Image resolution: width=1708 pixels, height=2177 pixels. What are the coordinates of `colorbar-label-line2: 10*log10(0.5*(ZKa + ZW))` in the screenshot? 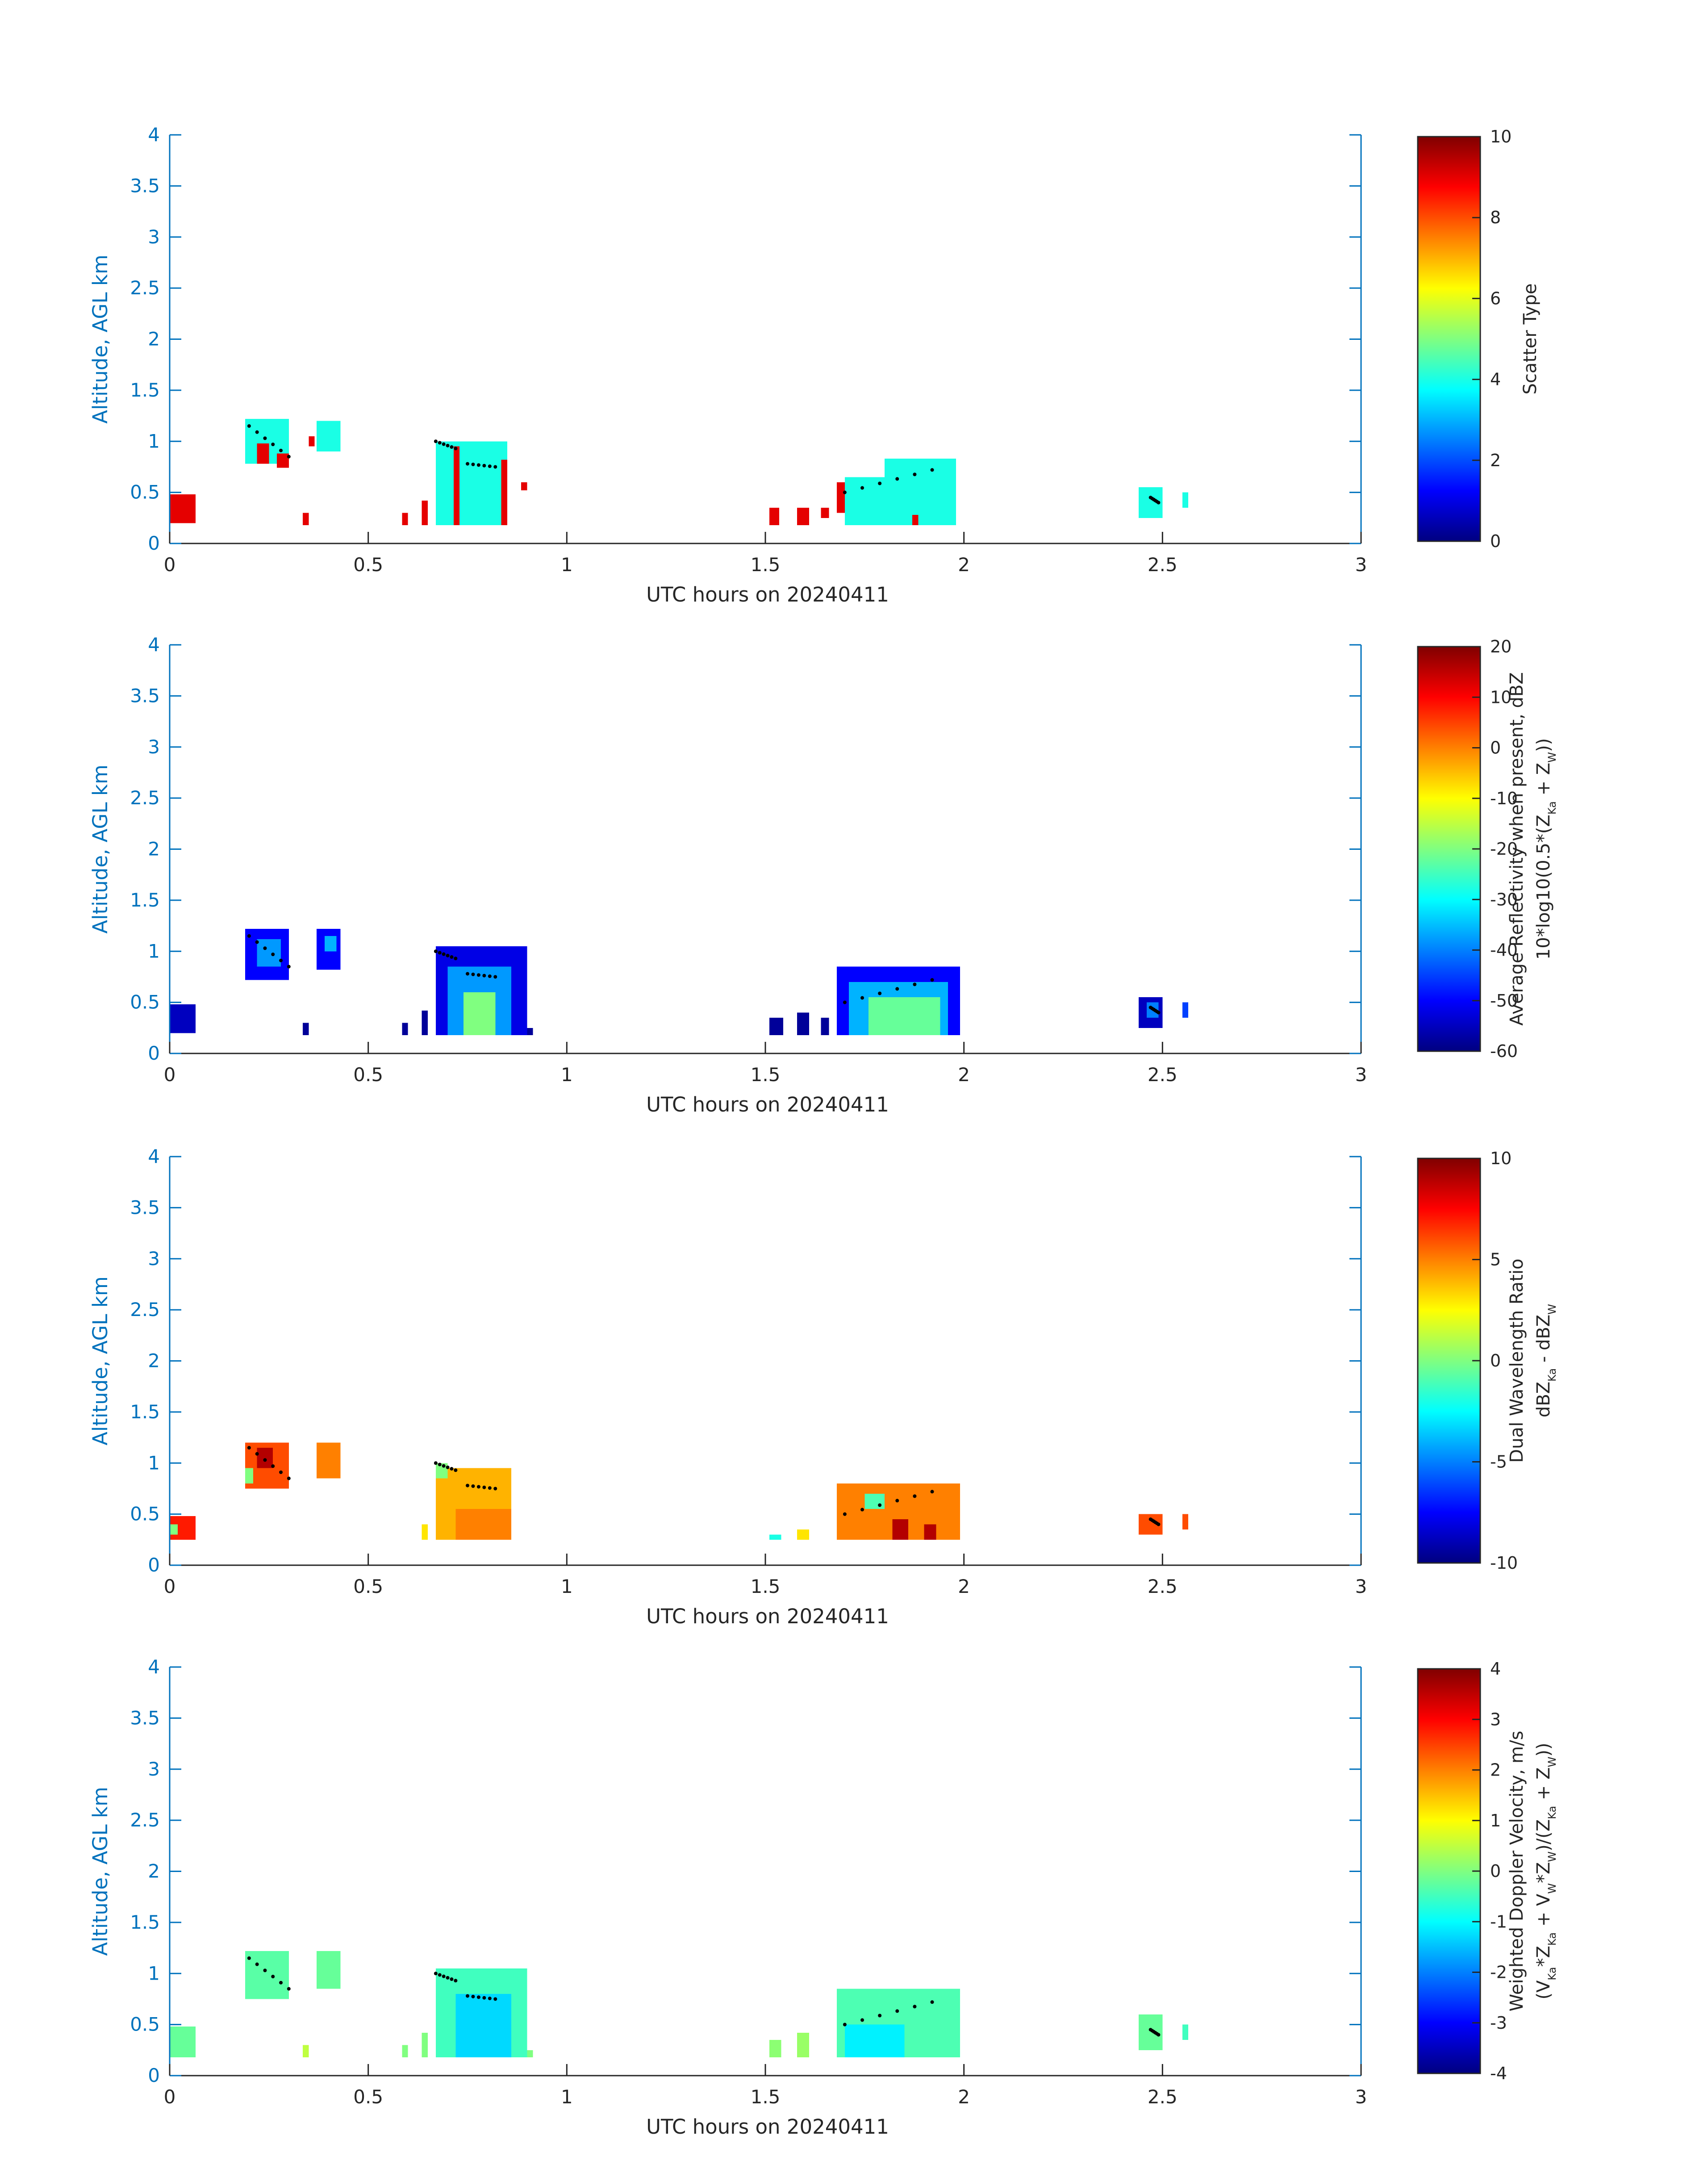 It's located at (1545, 849).